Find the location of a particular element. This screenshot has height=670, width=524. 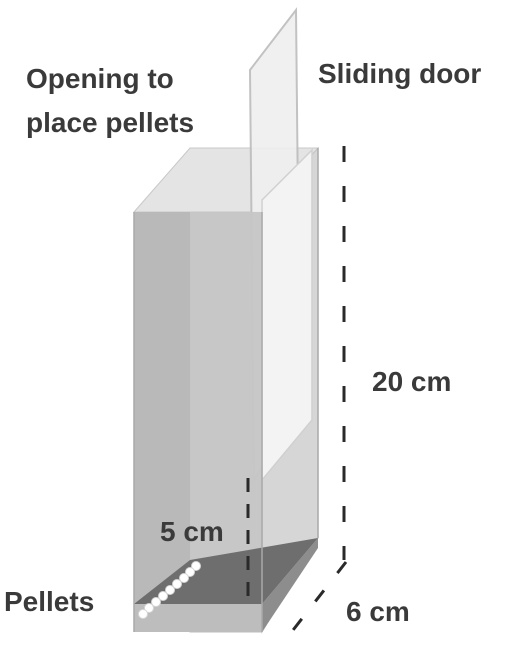

opening-label-line2: place pellets is located at coordinates (110, 122).